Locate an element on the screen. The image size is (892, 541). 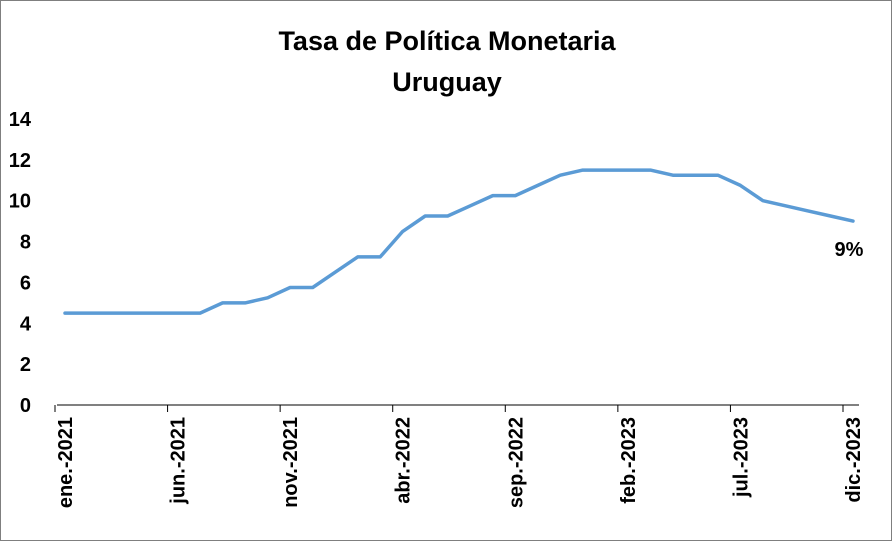
x-tick-label: feb.-2023 is located at coordinates (629, 460).